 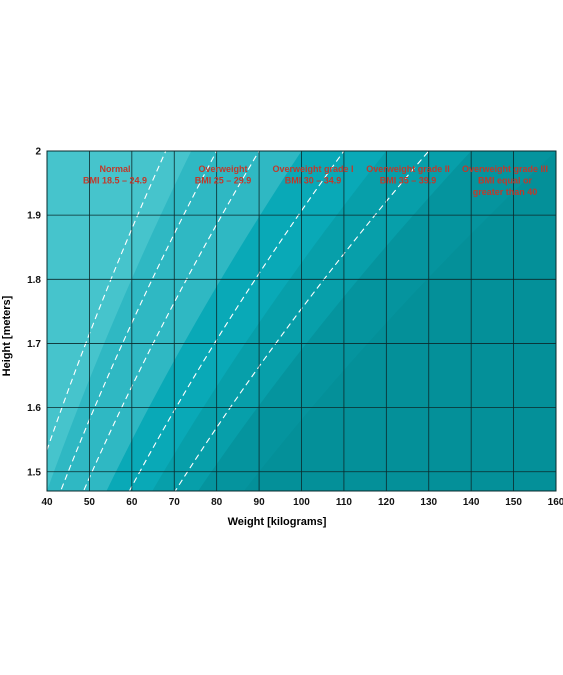 I want to click on x-tick-label: 70, so click(x=175, y=502).